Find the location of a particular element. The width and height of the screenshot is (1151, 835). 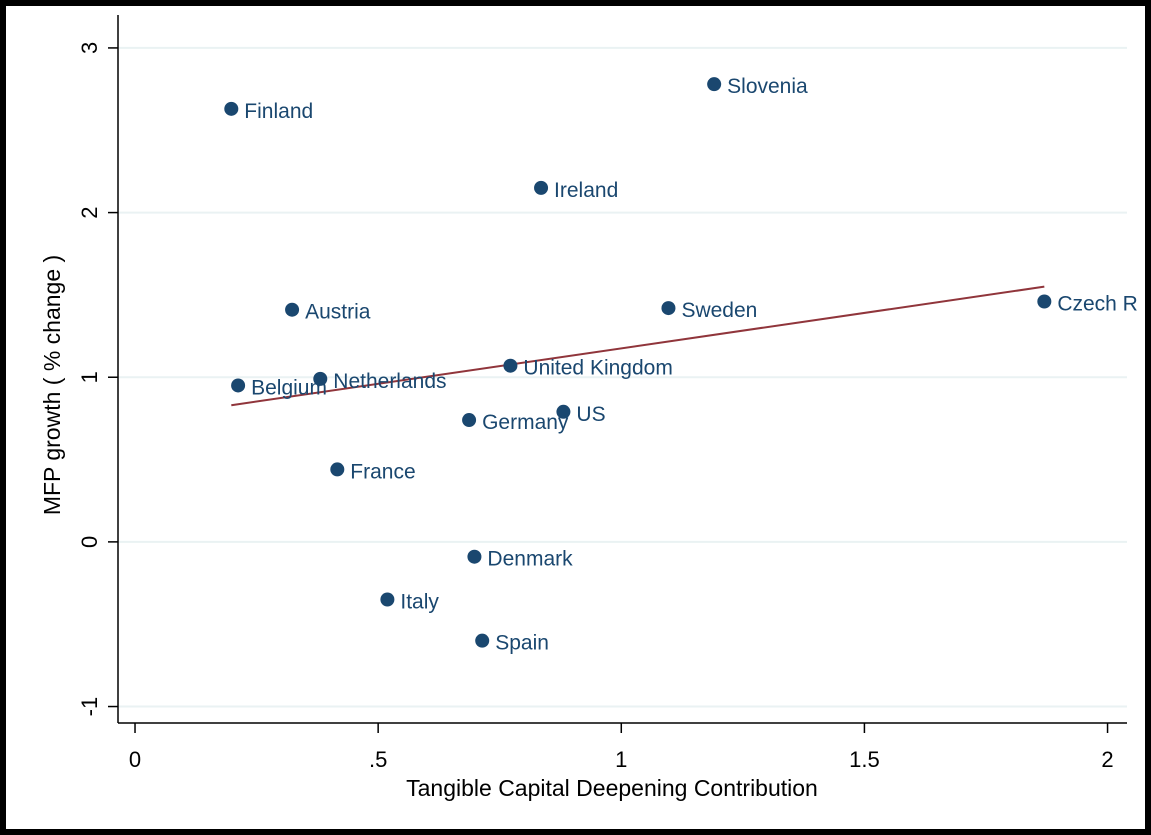

y-axis-title: MFP growth ( % change ) is located at coordinates (52, 385).